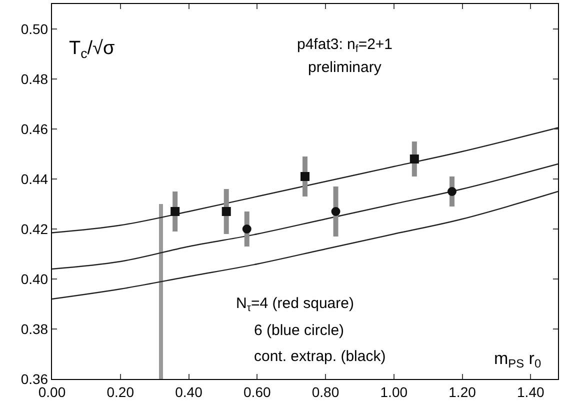  I want to click on x-tick-label: 1.40, so click(530, 392).